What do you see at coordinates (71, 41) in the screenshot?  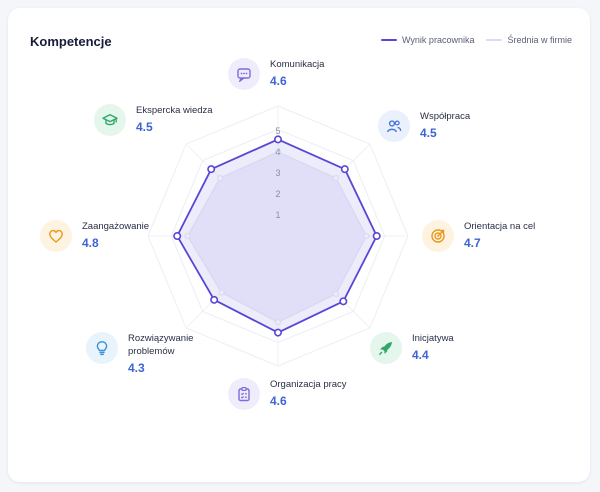 I see `card-title: Kompetencje` at bounding box center [71, 41].